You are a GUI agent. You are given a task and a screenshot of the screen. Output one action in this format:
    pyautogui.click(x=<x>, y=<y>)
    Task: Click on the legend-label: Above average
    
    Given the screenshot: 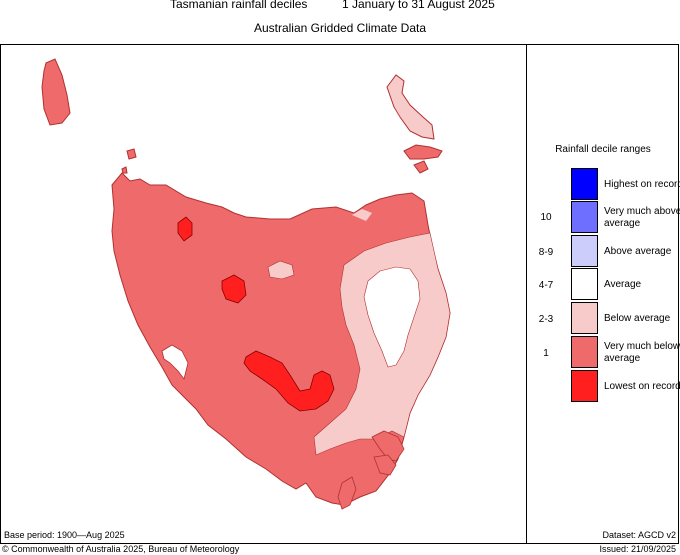 What is the action you would take?
    pyautogui.click(x=638, y=251)
    